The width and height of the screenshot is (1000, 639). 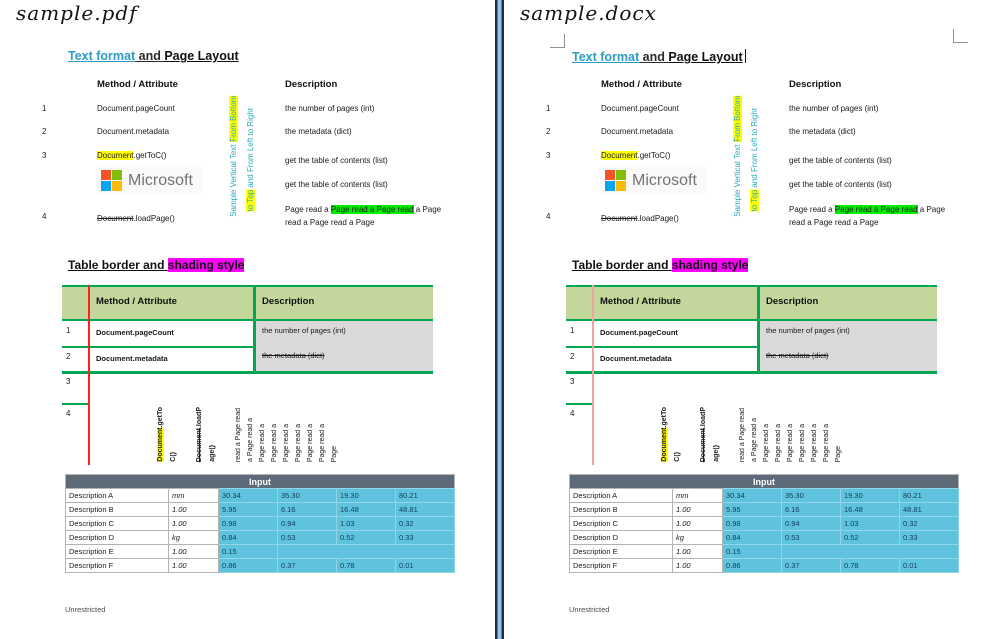 I want to click on vertical-method-text: Document.getTo, so click(x=664, y=434).